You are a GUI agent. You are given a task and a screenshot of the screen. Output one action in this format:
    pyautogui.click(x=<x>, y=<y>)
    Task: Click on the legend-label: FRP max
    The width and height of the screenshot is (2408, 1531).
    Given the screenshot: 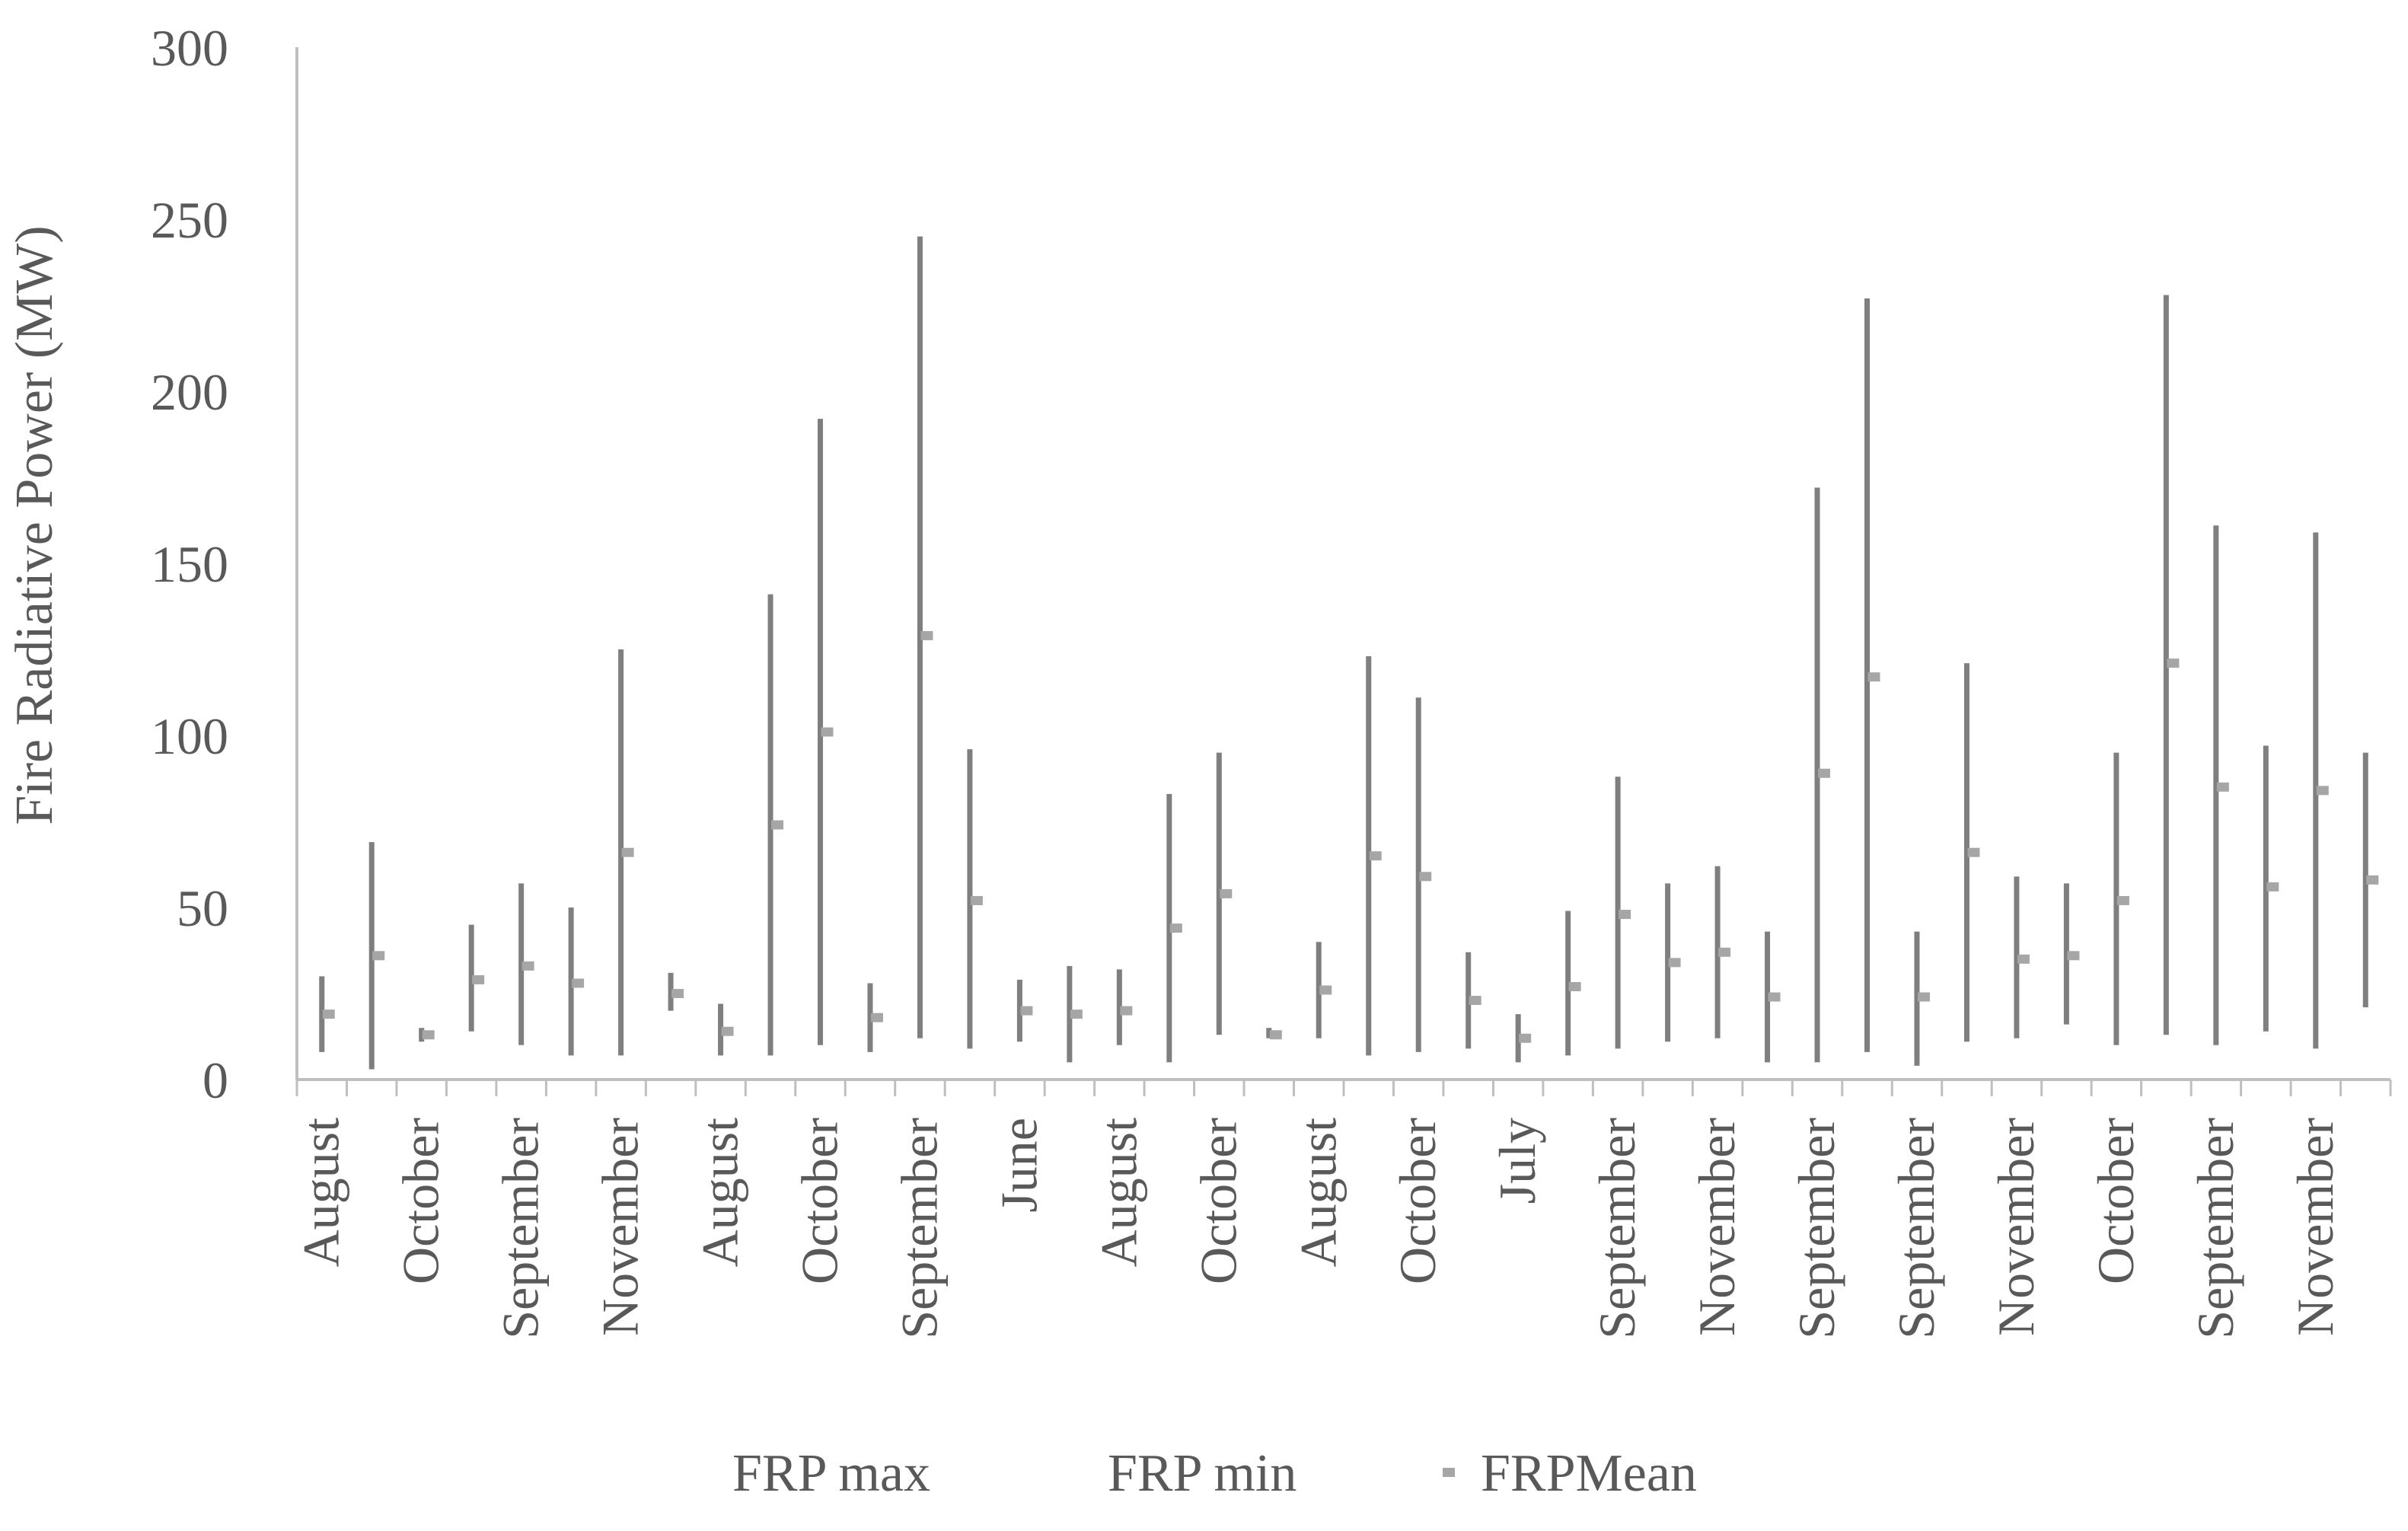 What is the action you would take?
    pyautogui.click(x=831, y=1474)
    